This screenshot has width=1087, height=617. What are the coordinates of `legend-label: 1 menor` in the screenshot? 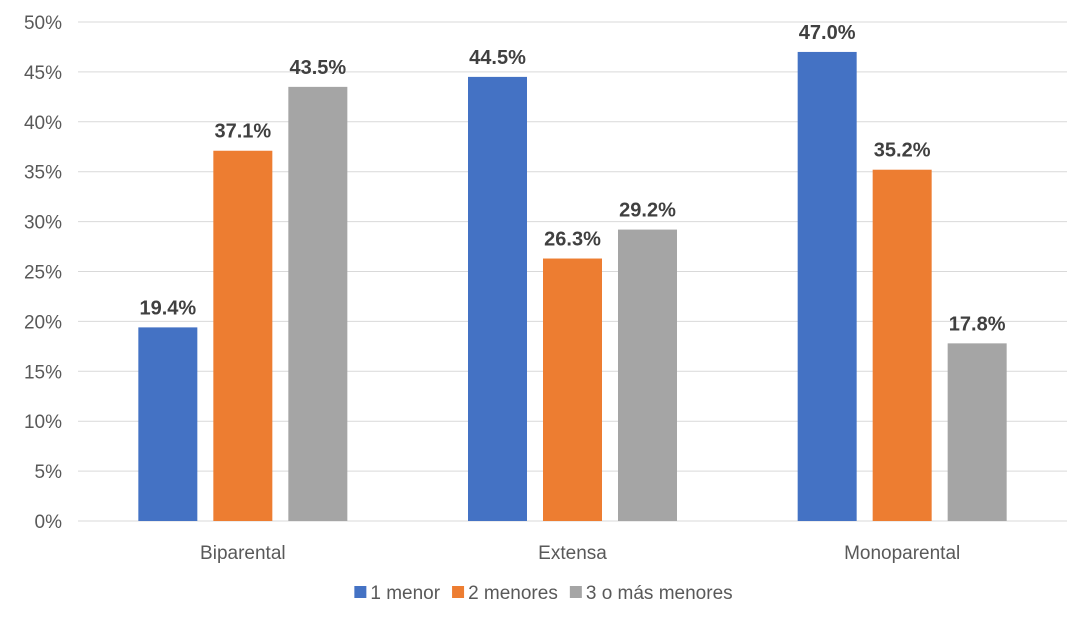 It's located at (405, 593).